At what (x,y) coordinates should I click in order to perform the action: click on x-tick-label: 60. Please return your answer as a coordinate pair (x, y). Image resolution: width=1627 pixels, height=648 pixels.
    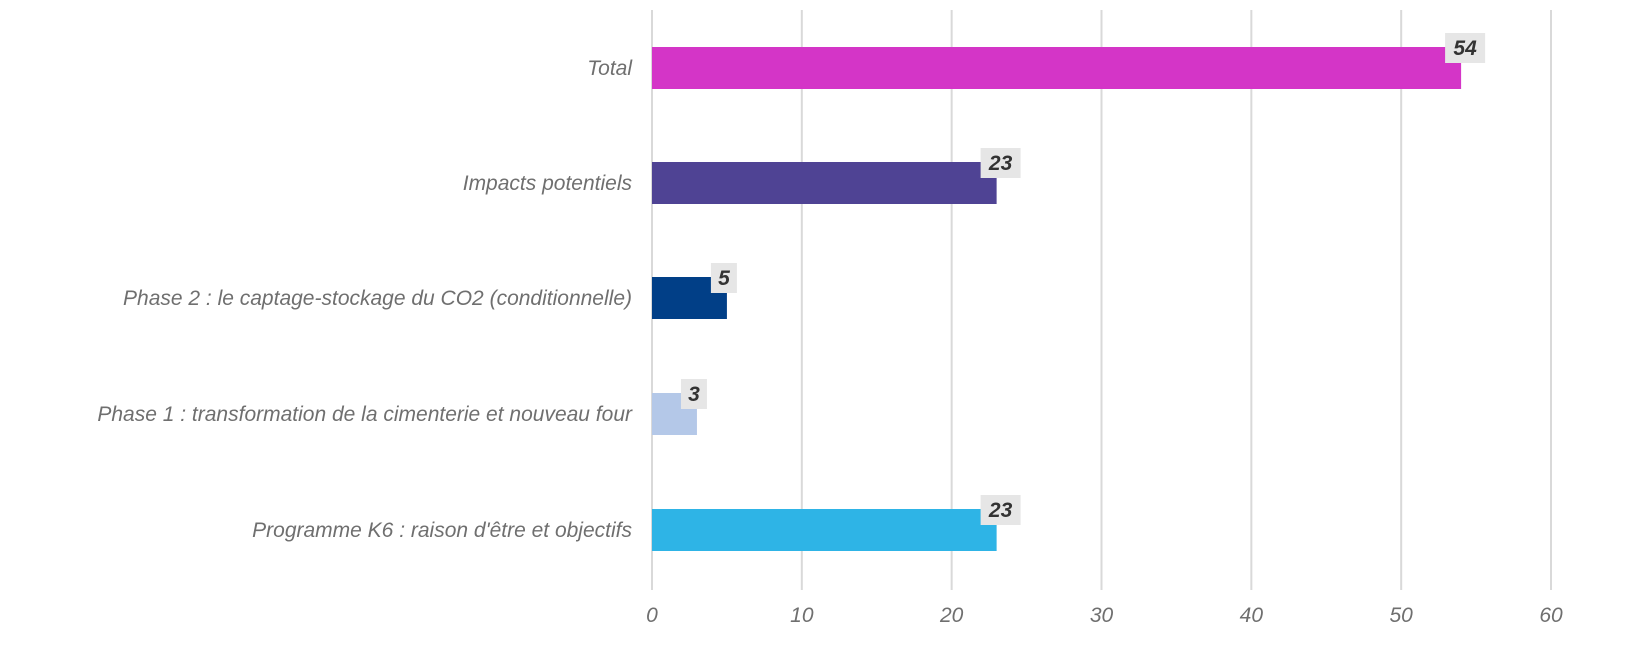
    Looking at the image, I should click on (1551, 615).